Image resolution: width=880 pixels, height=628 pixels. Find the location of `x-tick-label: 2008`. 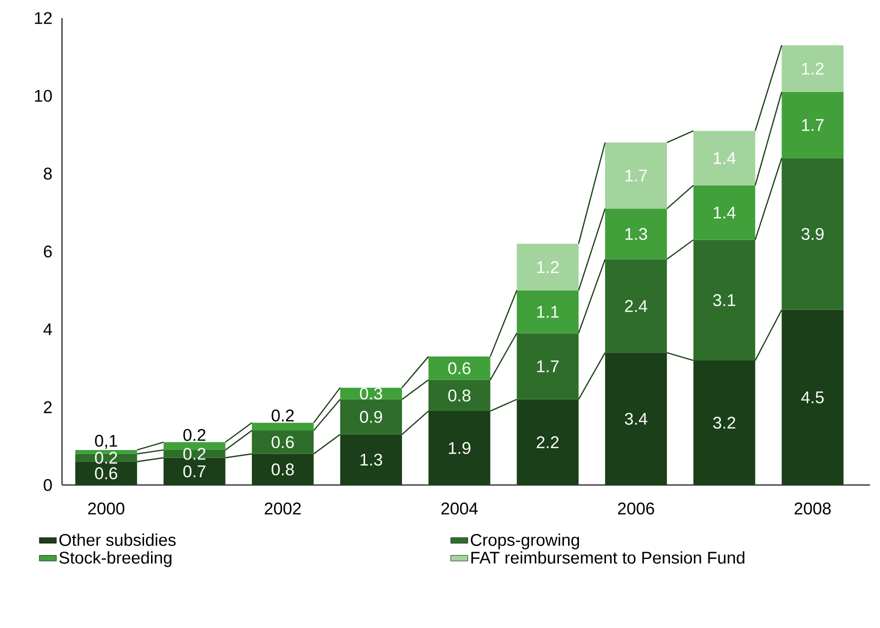

x-tick-label: 2008 is located at coordinates (812, 508).